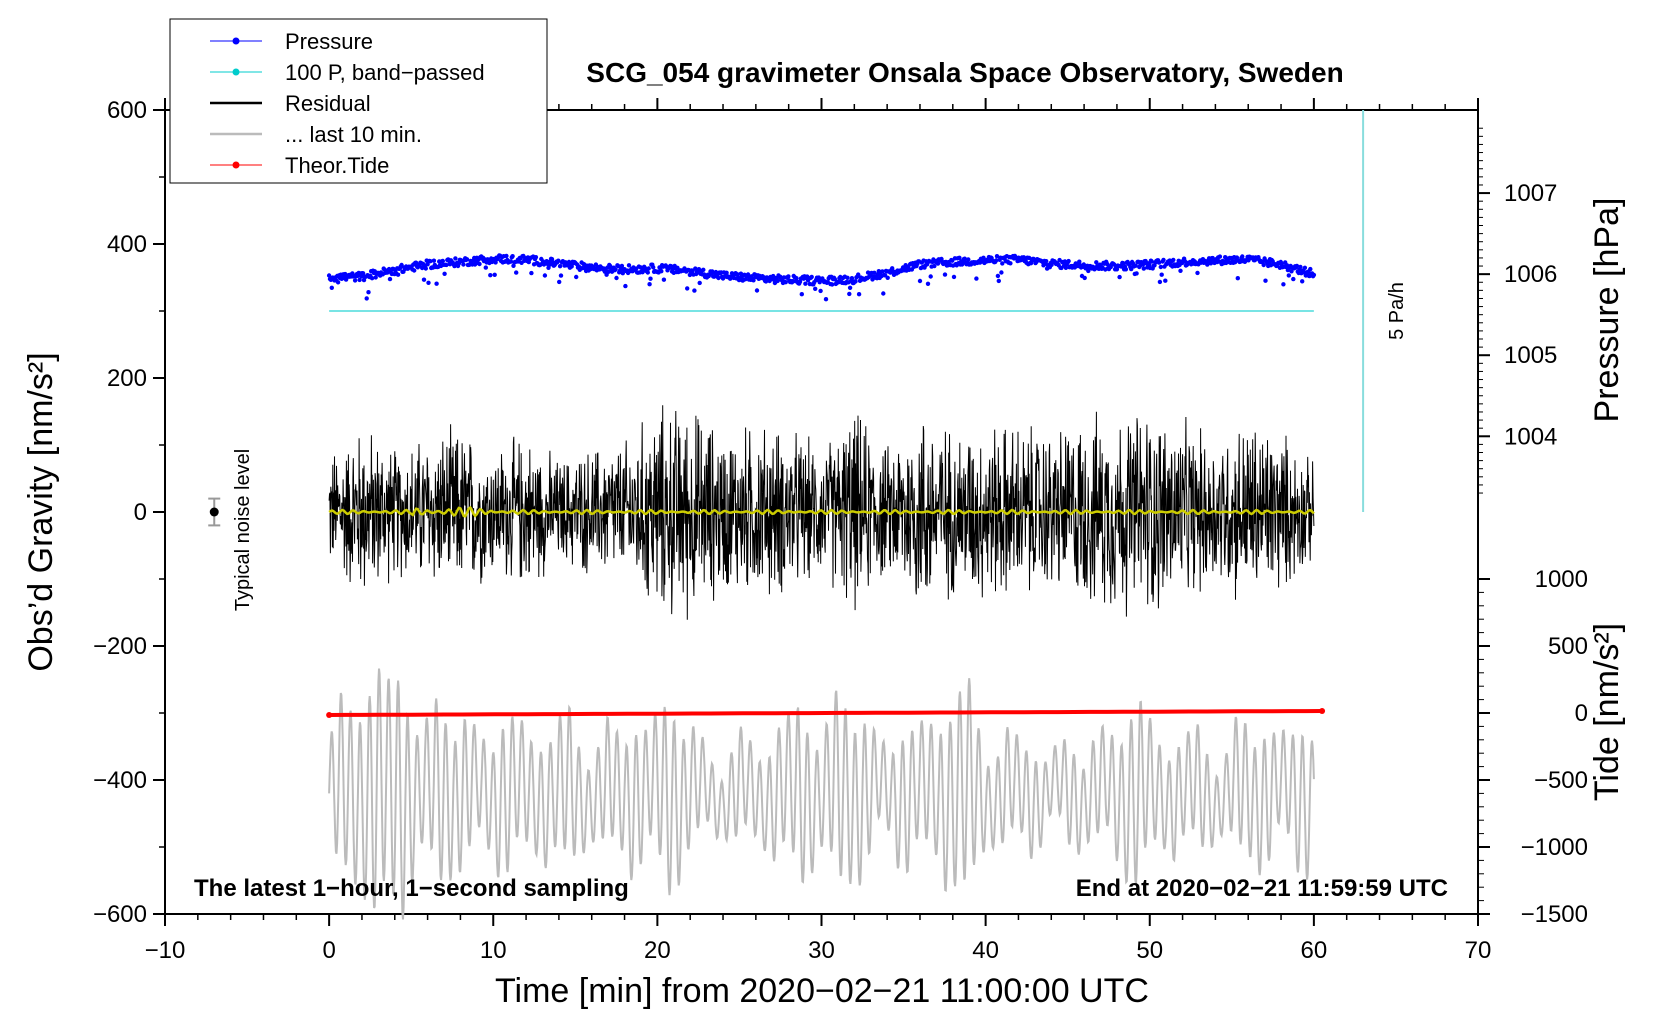 This screenshot has height=1020, width=1660. I want to click on legend-box, so click(358, 101).